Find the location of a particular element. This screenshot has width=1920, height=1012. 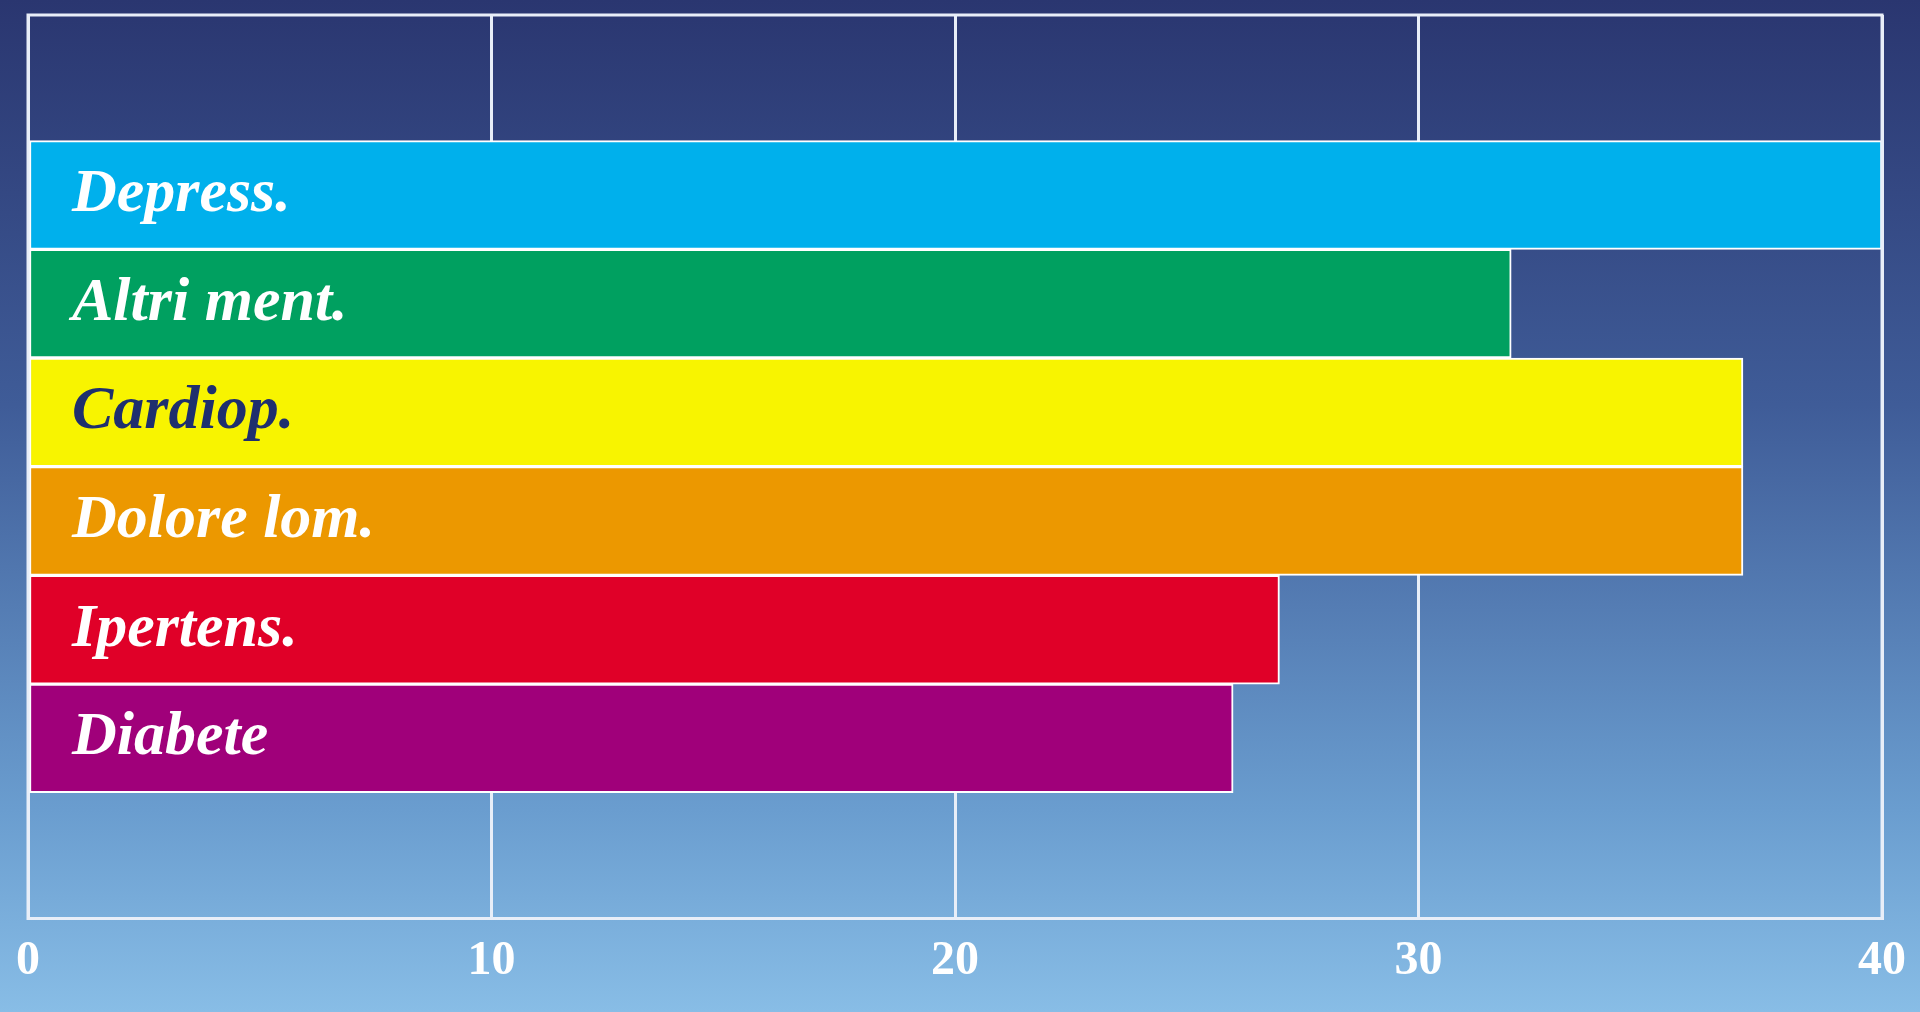

y-tick-label: Diabete is located at coordinates (170, 733).